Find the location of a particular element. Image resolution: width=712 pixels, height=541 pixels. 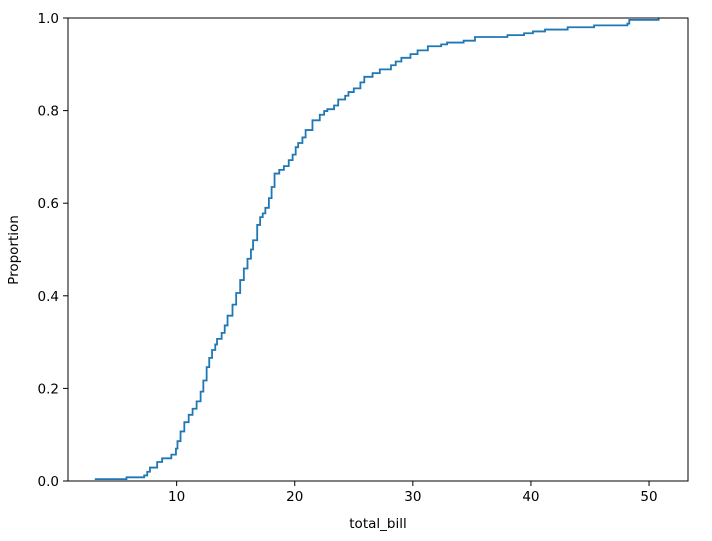

x-tick-label: 10 is located at coordinates (176, 497).